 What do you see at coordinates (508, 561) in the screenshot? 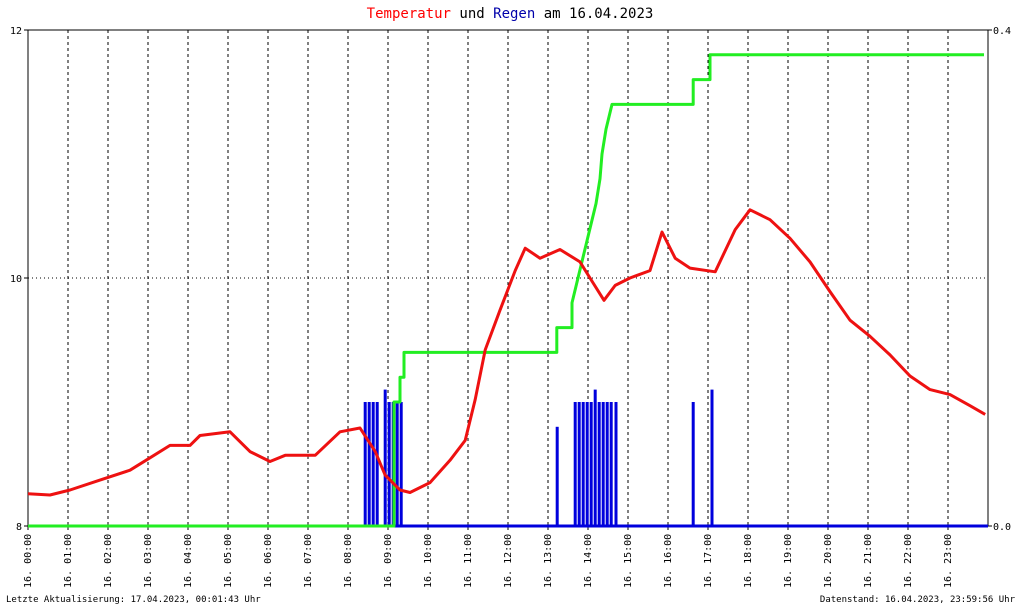
I see `x-tick-label: 16. 12:00` at bounding box center [508, 561].